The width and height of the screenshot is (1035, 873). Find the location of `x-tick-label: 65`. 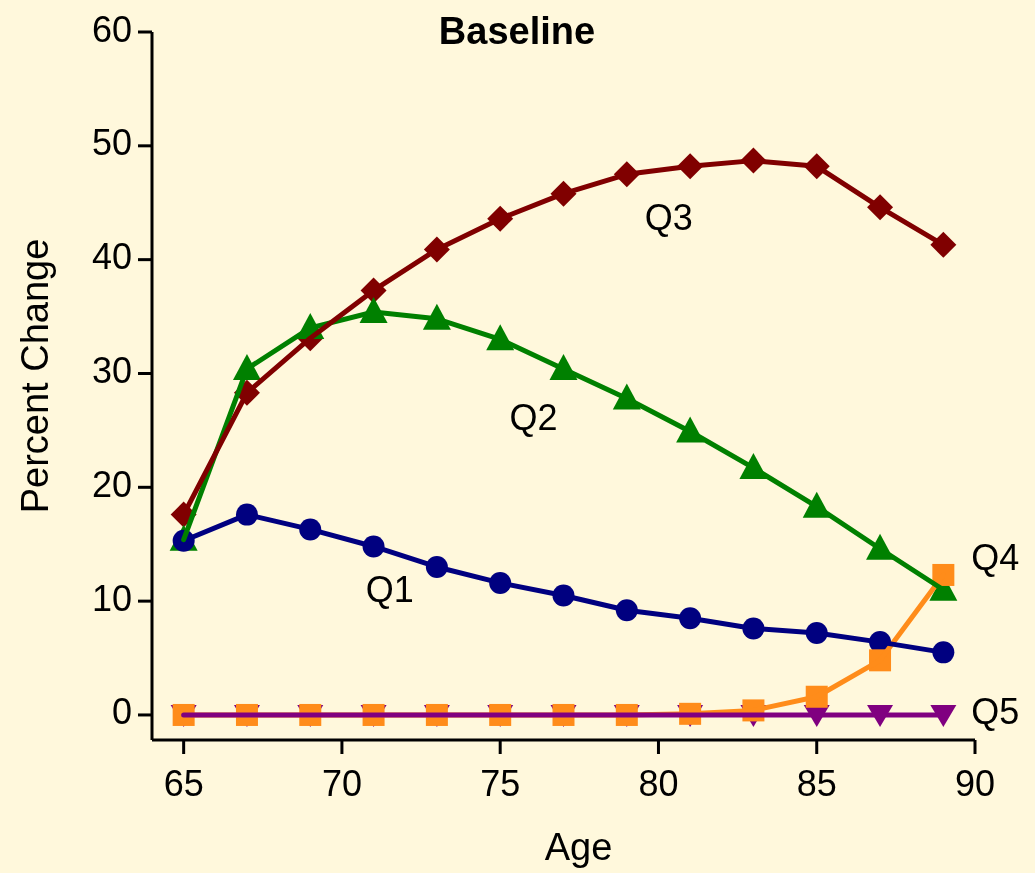

x-tick-label: 65 is located at coordinates (183, 783).